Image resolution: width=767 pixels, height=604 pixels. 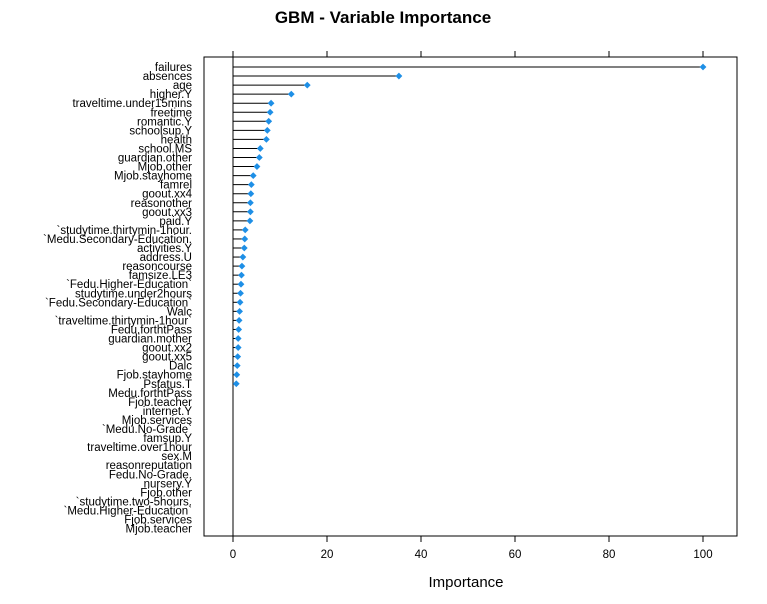 What do you see at coordinates (150, 340) in the screenshot?
I see `category-label: guardian.mother` at bounding box center [150, 340].